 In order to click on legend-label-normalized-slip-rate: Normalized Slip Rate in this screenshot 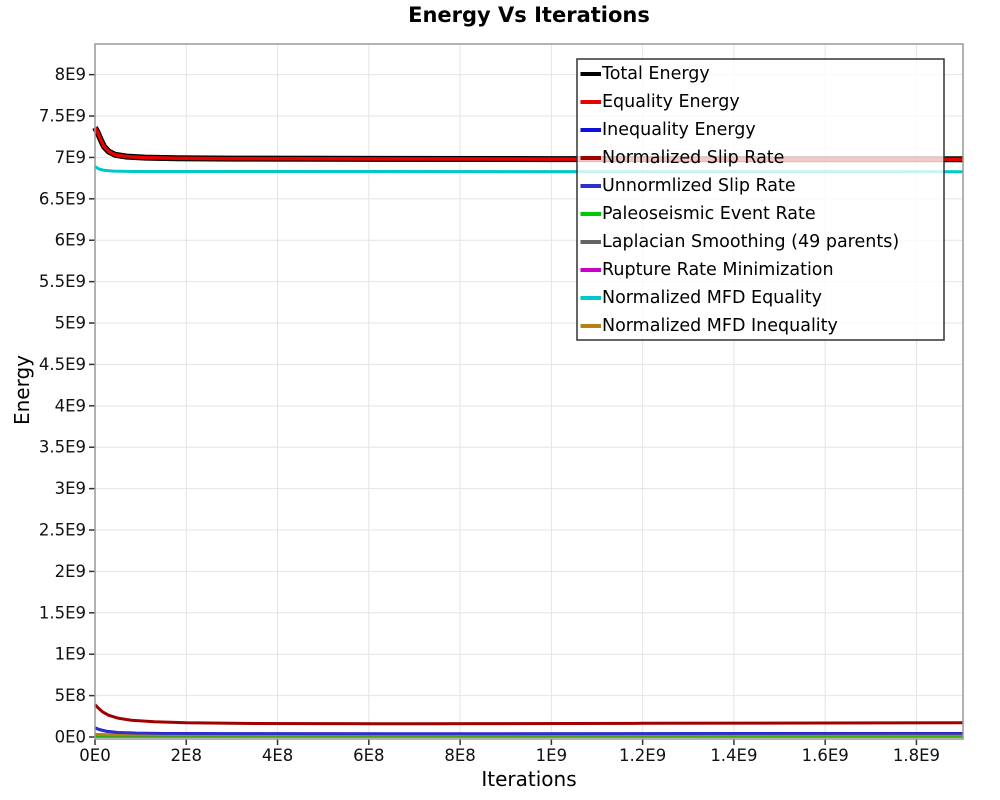, I will do `click(693, 158)`.